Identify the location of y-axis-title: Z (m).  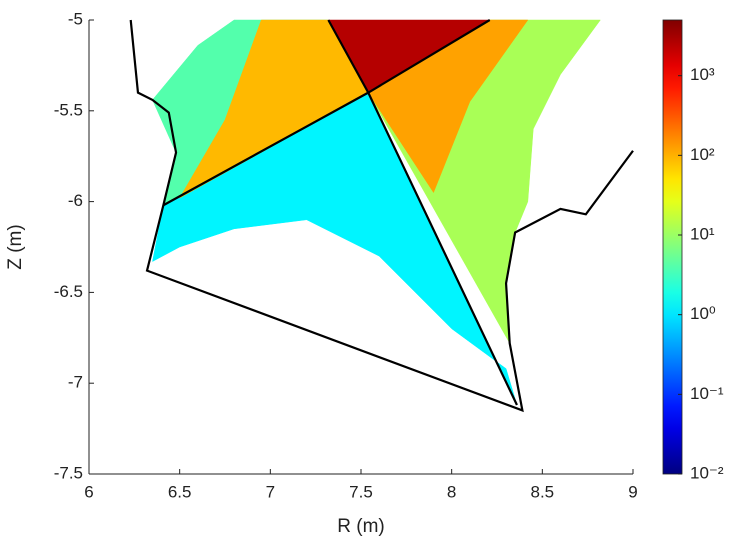
(15, 246).